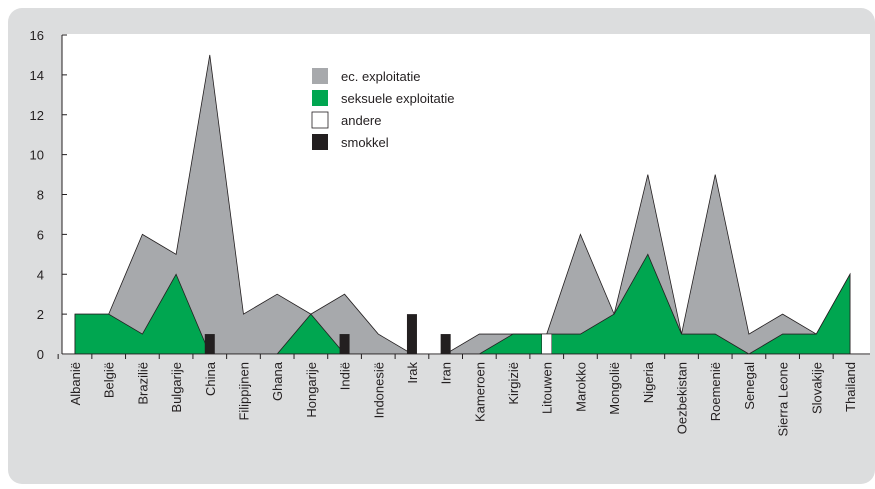 This screenshot has height=489, width=875. I want to click on y-tick-label: 16, so click(37, 35).